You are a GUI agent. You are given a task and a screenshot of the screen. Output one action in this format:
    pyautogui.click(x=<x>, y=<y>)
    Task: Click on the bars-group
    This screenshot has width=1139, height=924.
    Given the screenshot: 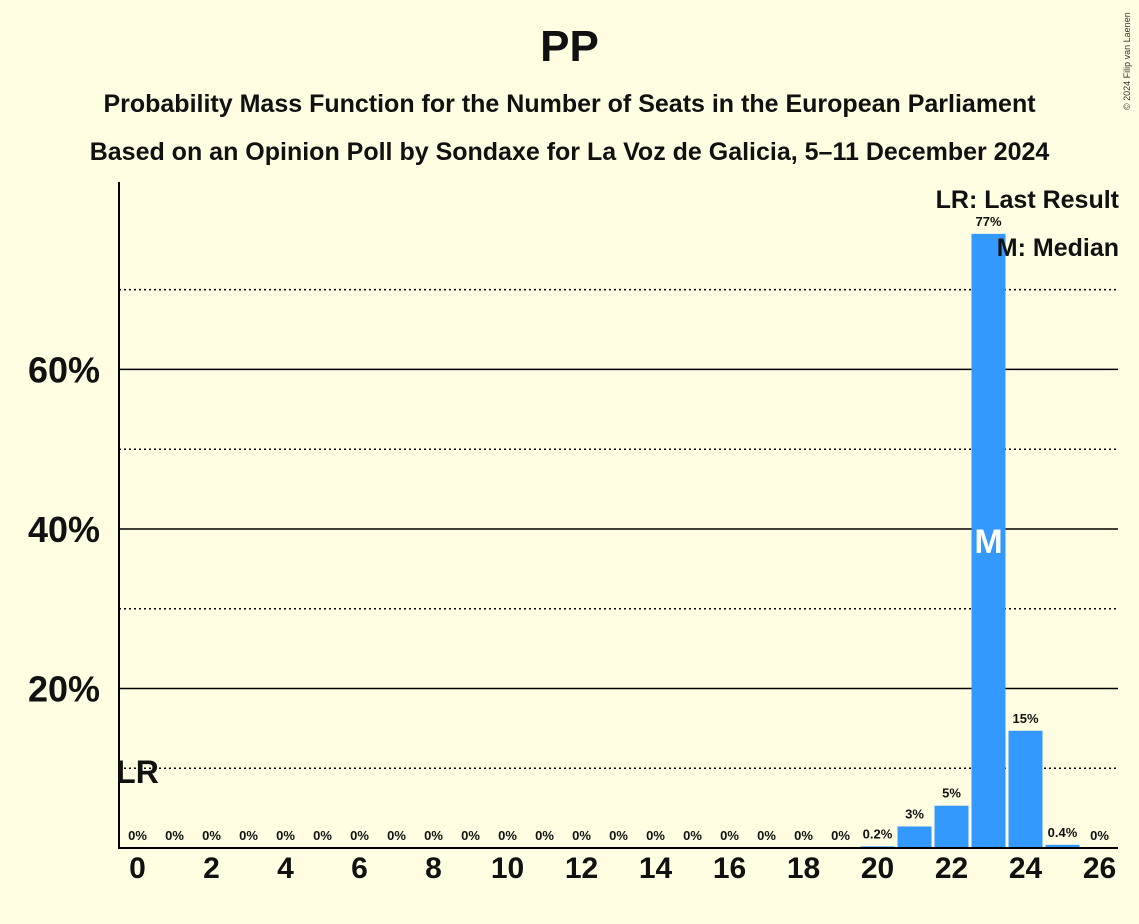 What is the action you would take?
    pyautogui.click(x=970, y=541)
    